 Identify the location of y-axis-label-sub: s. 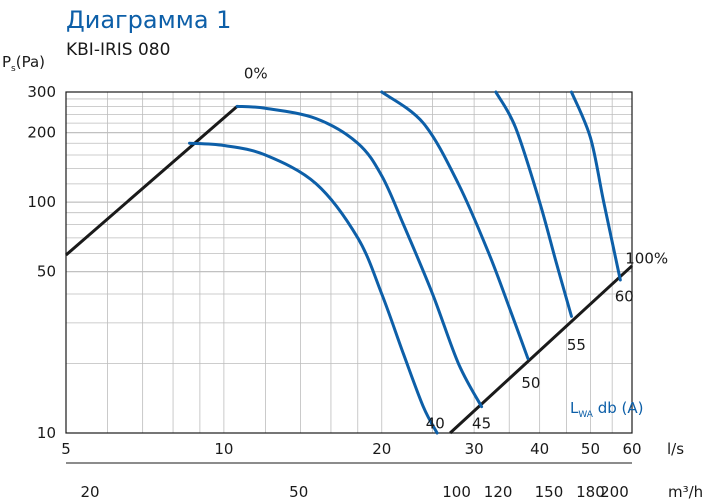
(13, 69).